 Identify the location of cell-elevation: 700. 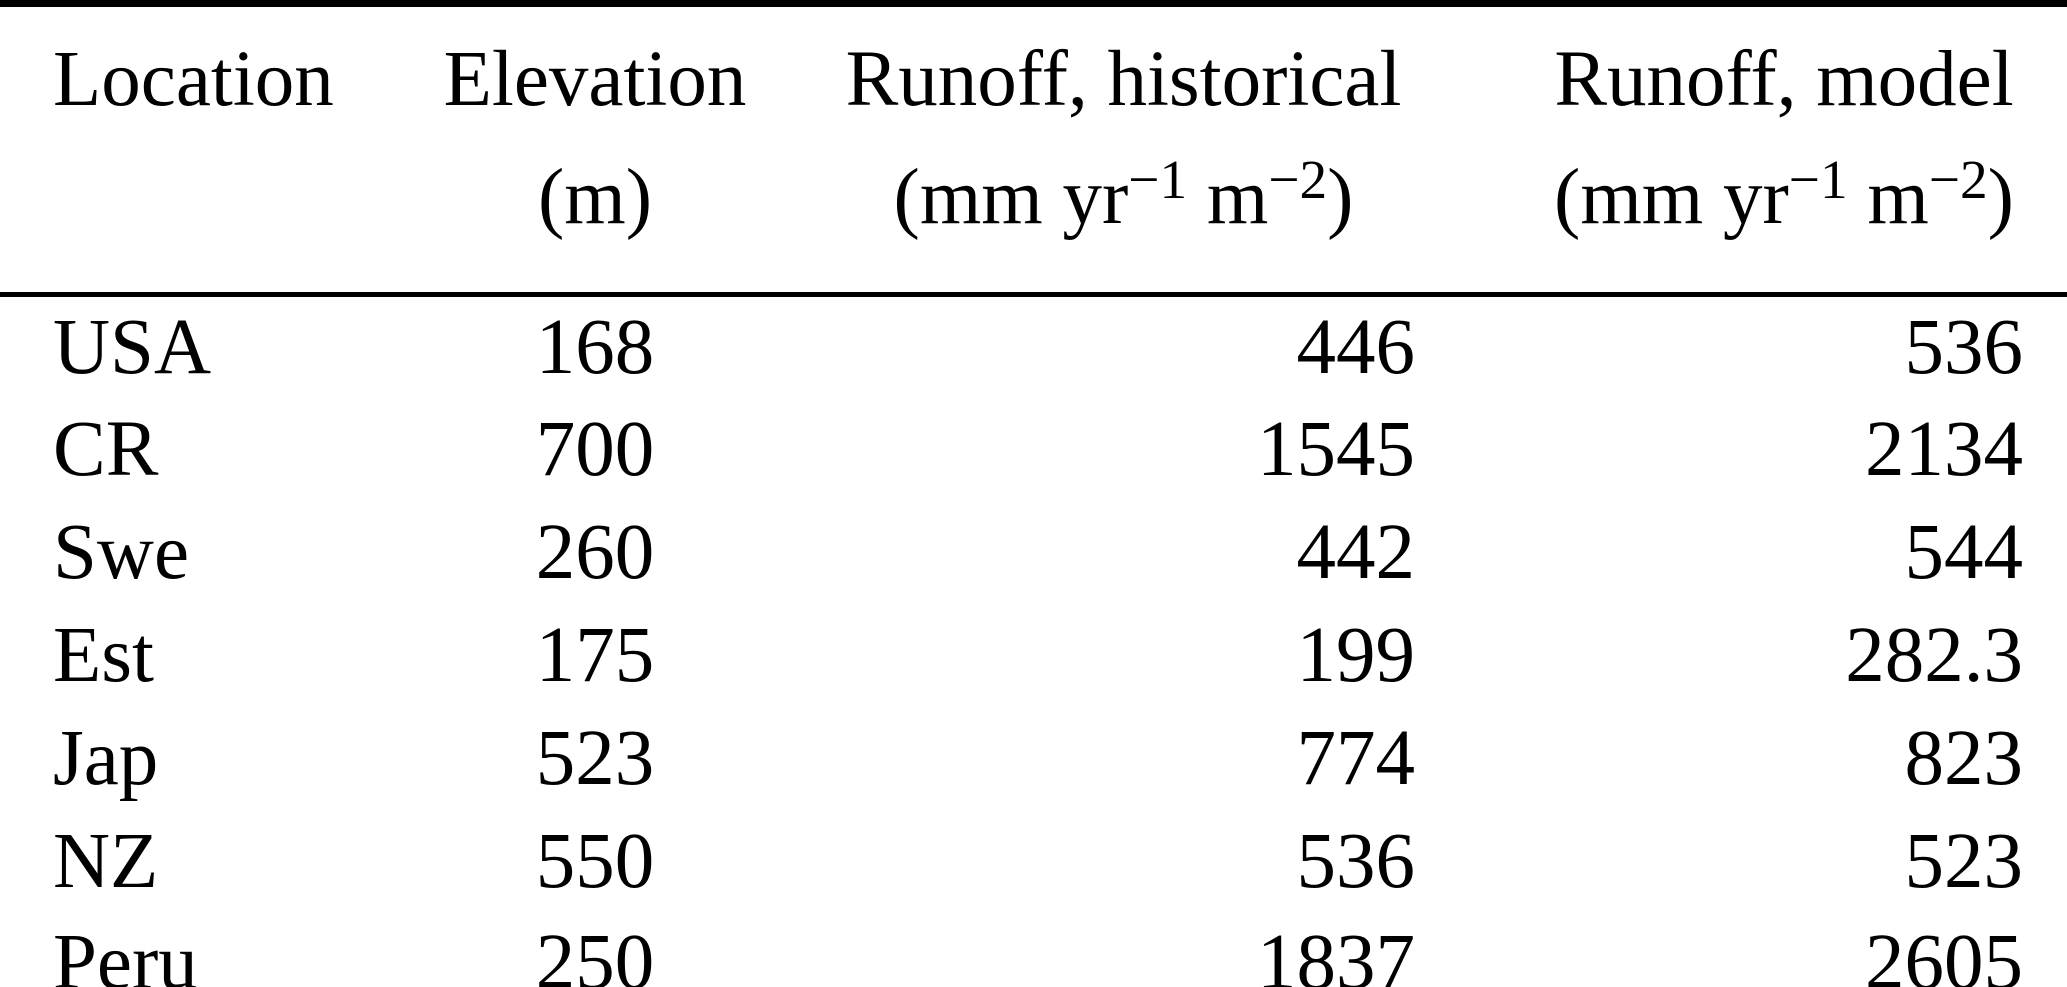
(595, 449).